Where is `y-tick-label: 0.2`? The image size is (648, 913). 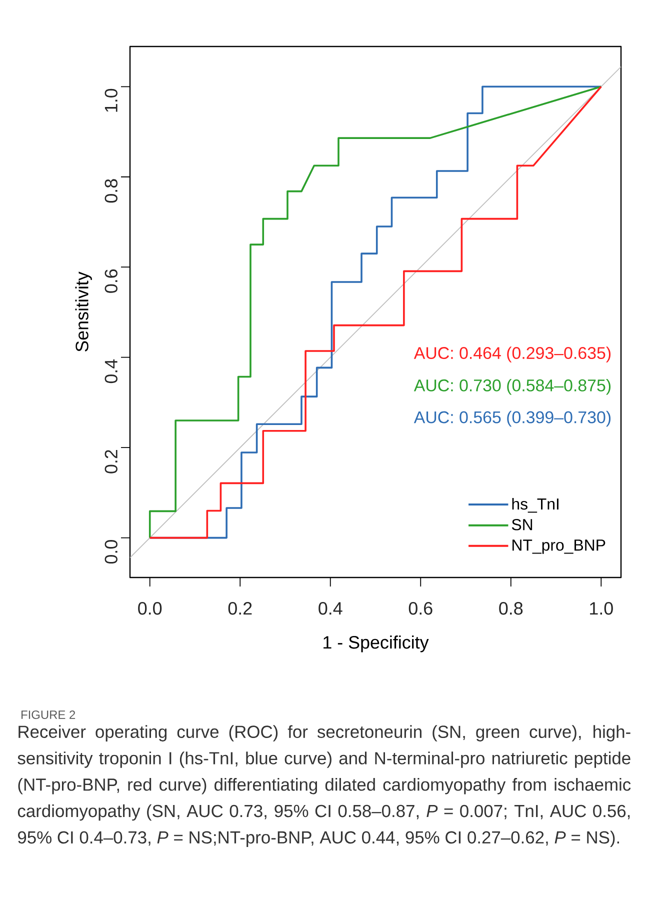
y-tick-label: 0.2 is located at coordinates (111, 462).